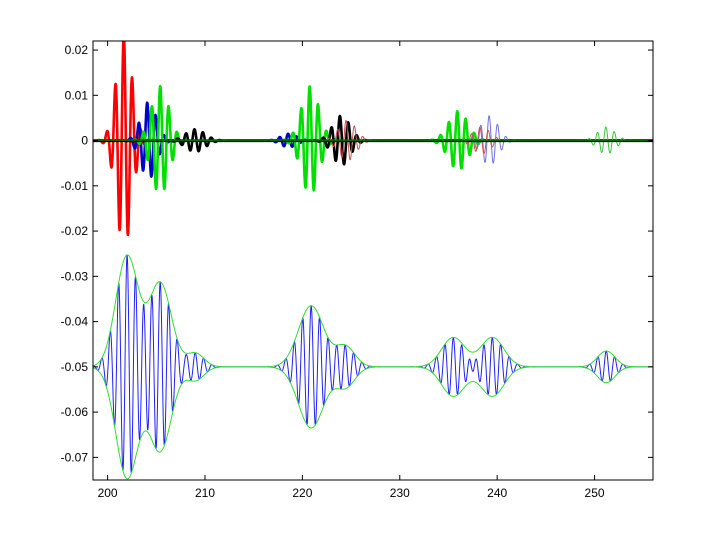  What do you see at coordinates (400, 493) in the screenshot?
I see `x-tick-label: 230` at bounding box center [400, 493].